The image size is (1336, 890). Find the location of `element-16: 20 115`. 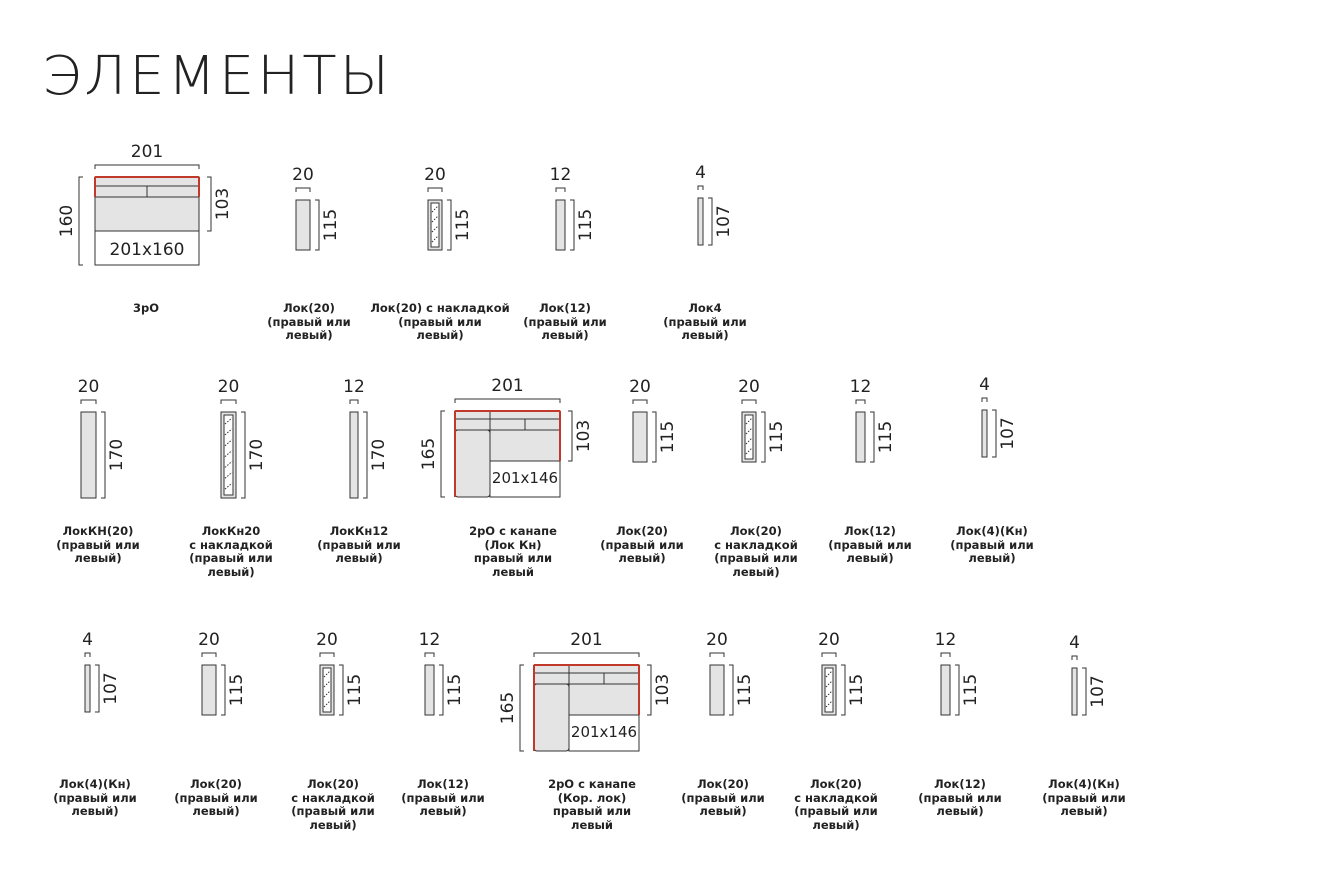

element-16: 20 115 is located at coordinates (340, 673).